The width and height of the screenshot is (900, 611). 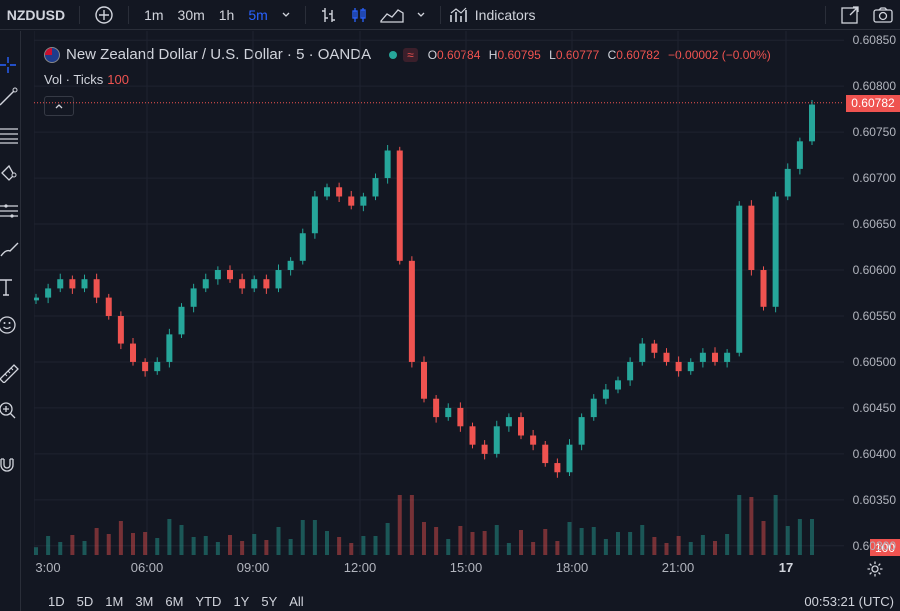 I want to click on range-5y: 5Y, so click(x=269, y=601).